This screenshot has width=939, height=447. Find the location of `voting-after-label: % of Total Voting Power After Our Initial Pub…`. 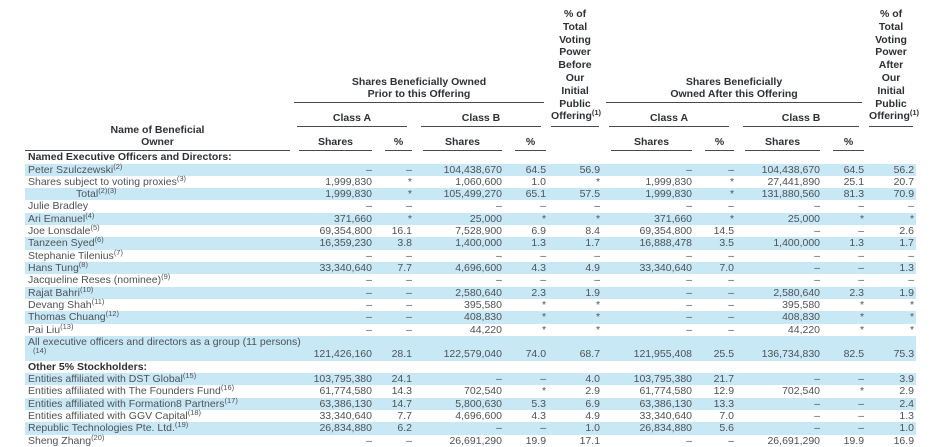

voting-after-label: % of Total Voting Power After Our Initial Pub… is located at coordinates (889, 65).